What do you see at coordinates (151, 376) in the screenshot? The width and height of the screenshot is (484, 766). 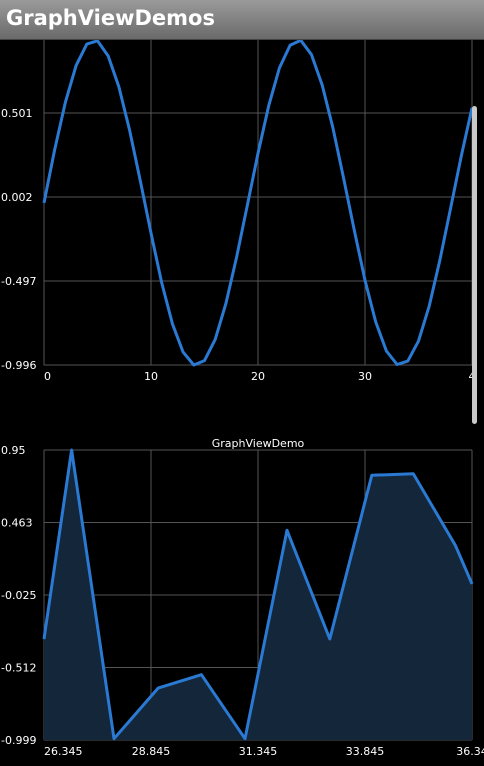 I see `x-tick-label: 10` at bounding box center [151, 376].